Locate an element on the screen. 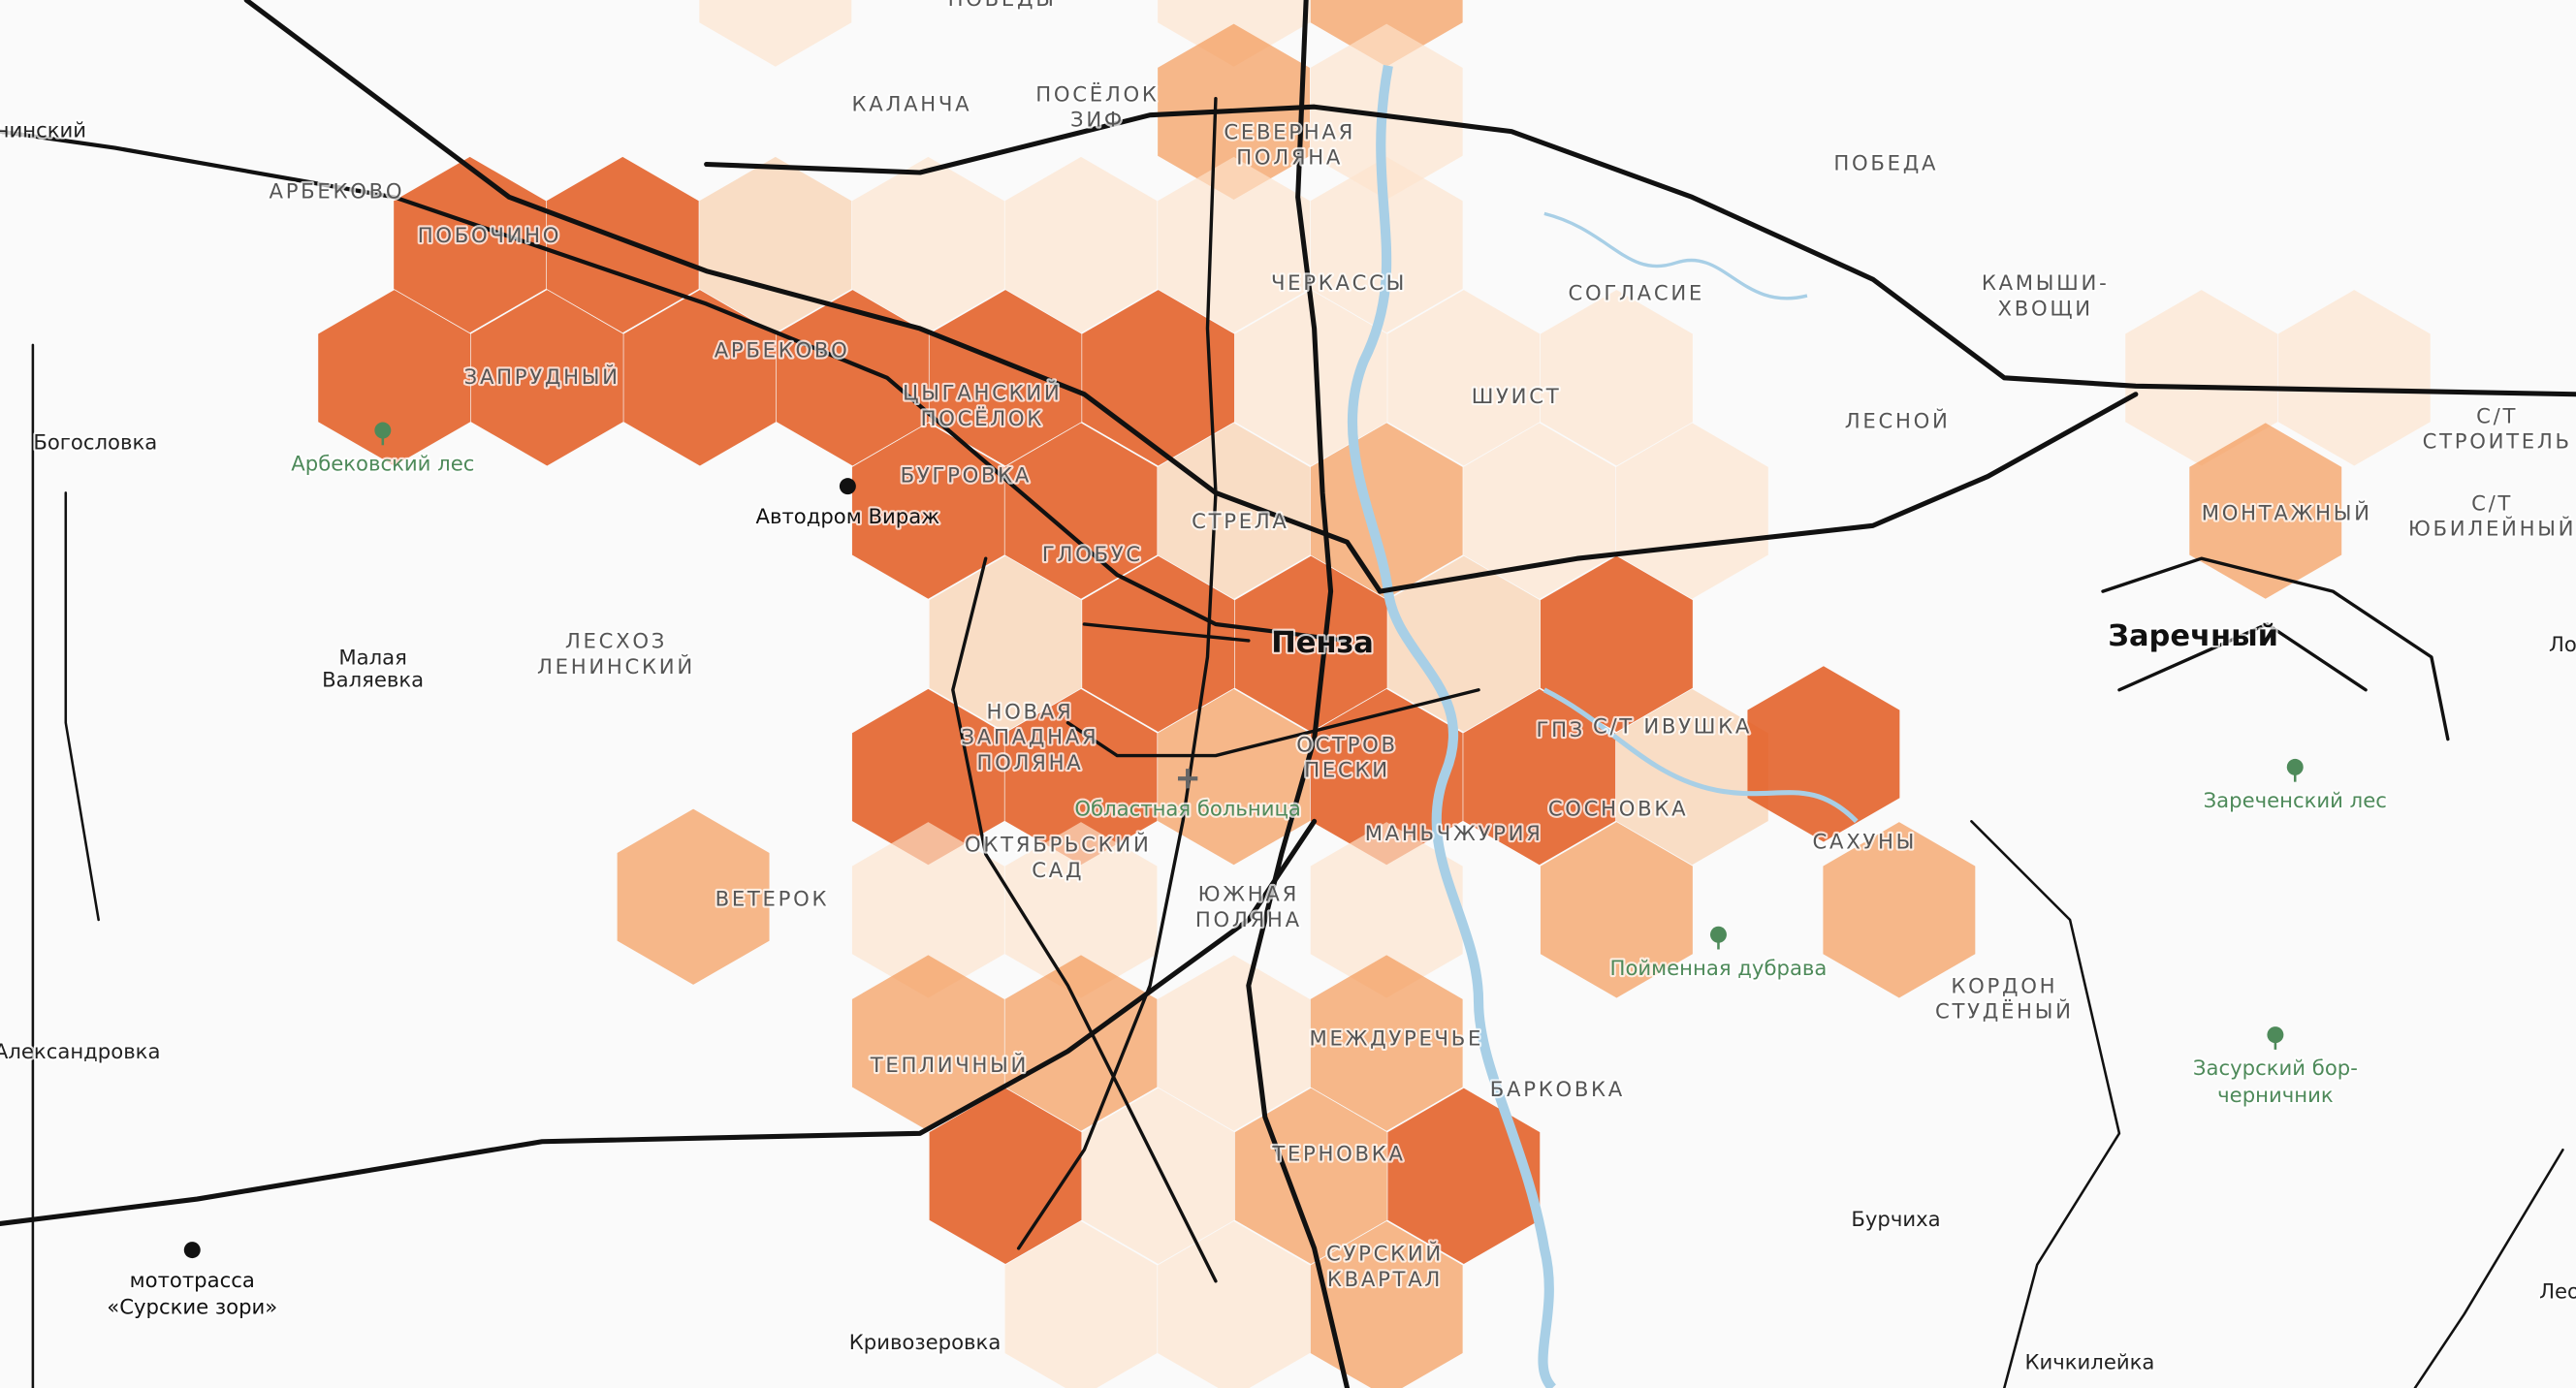 The width and height of the screenshot is (2576, 1388). district-label: МОНТАЖНЫЙ is located at coordinates (2287, 512).